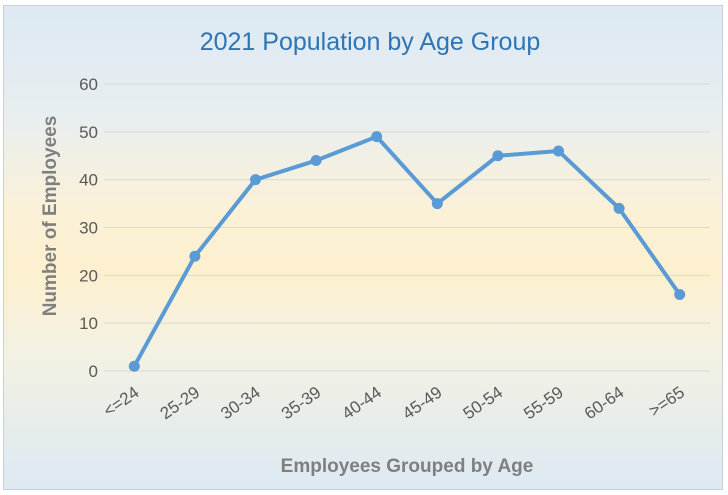  Describe the element at coordinates (88, 132) in the screenshot. I see `y-tick-label: 50` at that location.